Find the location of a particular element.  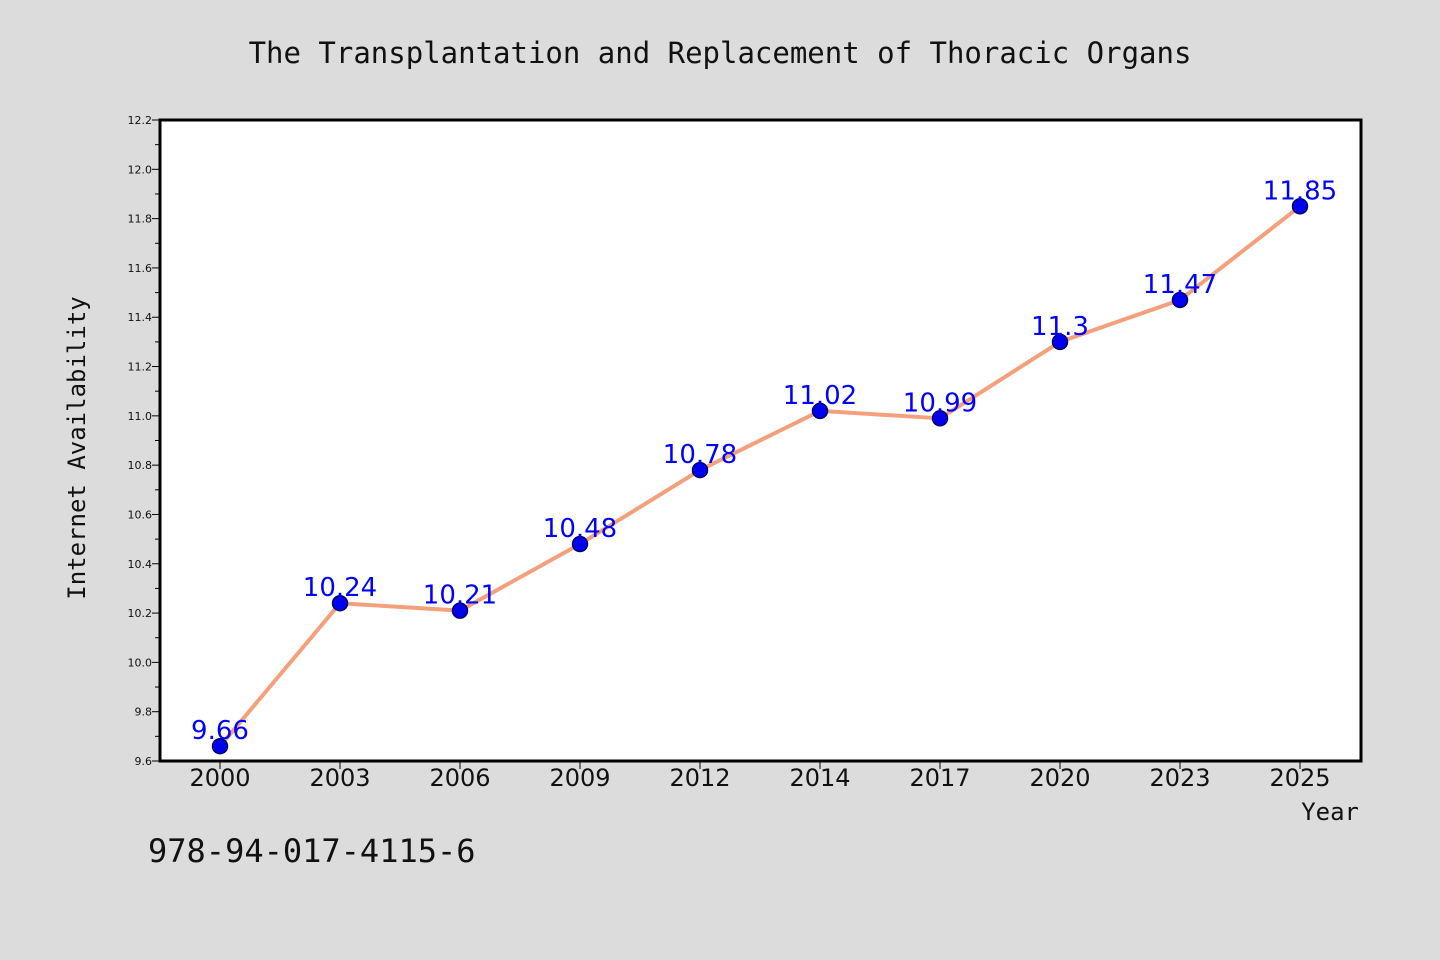

data-label: 10.99 is located at coordinates (940, 403).